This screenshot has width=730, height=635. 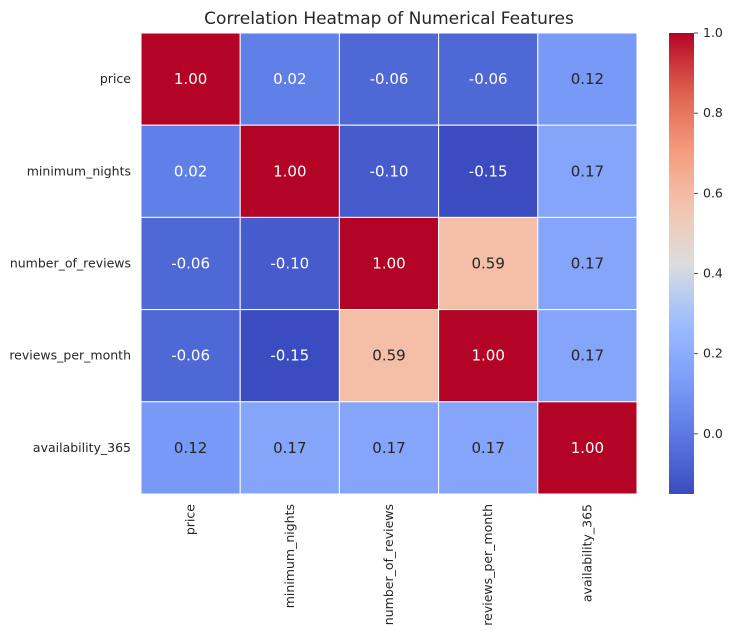 What do you see at coordinates (82, 447) in the screenshot?
I see `y-tick-label: availability_365` at bounding box center [82, 447].